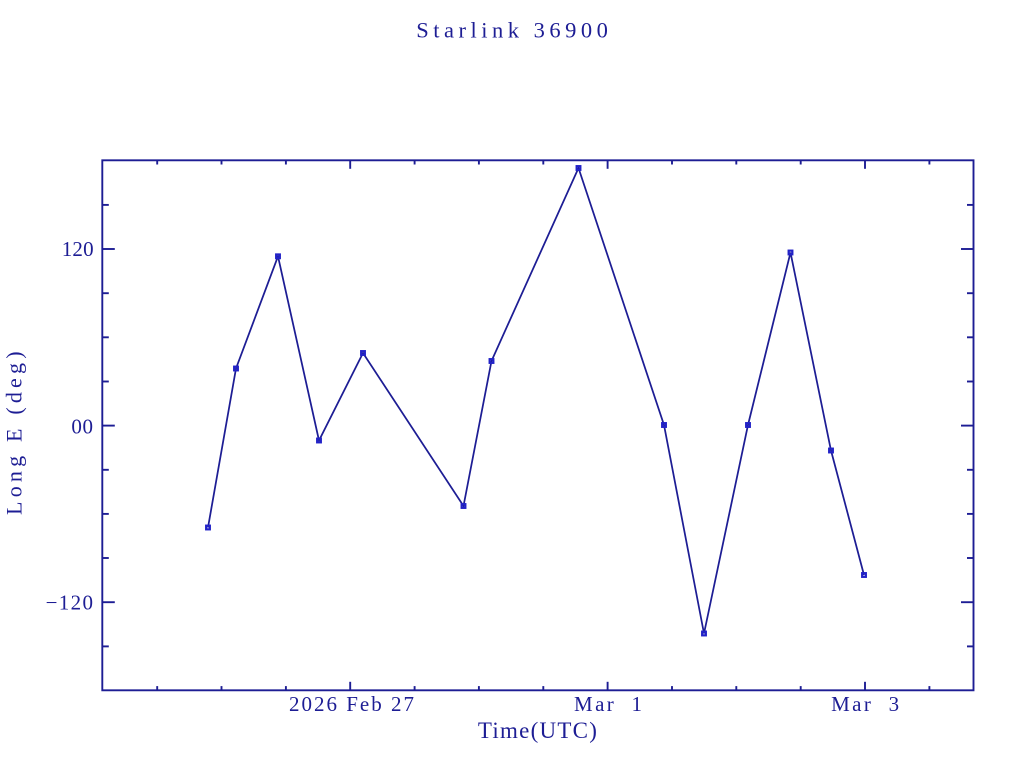 The height and width of the screenshot is (768, 1024). Describe the element at coordinates (78, 249) in the screenshot. I see `svg-text: 120` at that location.